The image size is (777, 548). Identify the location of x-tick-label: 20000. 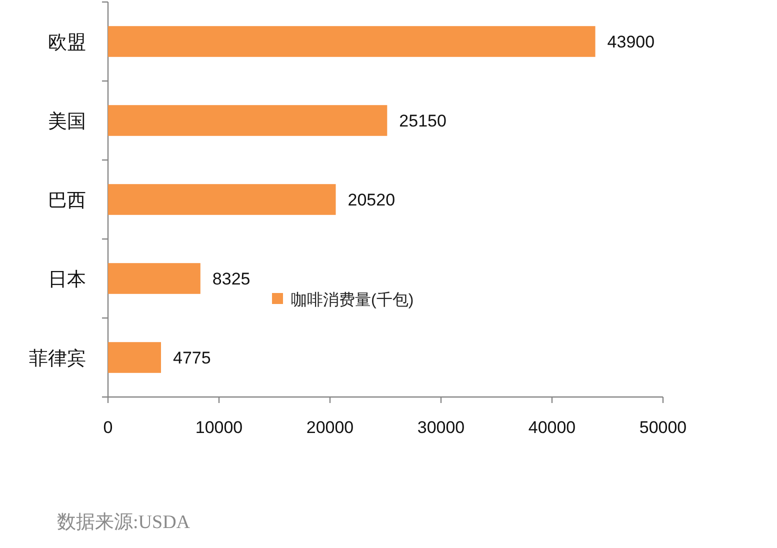
(330, 427).